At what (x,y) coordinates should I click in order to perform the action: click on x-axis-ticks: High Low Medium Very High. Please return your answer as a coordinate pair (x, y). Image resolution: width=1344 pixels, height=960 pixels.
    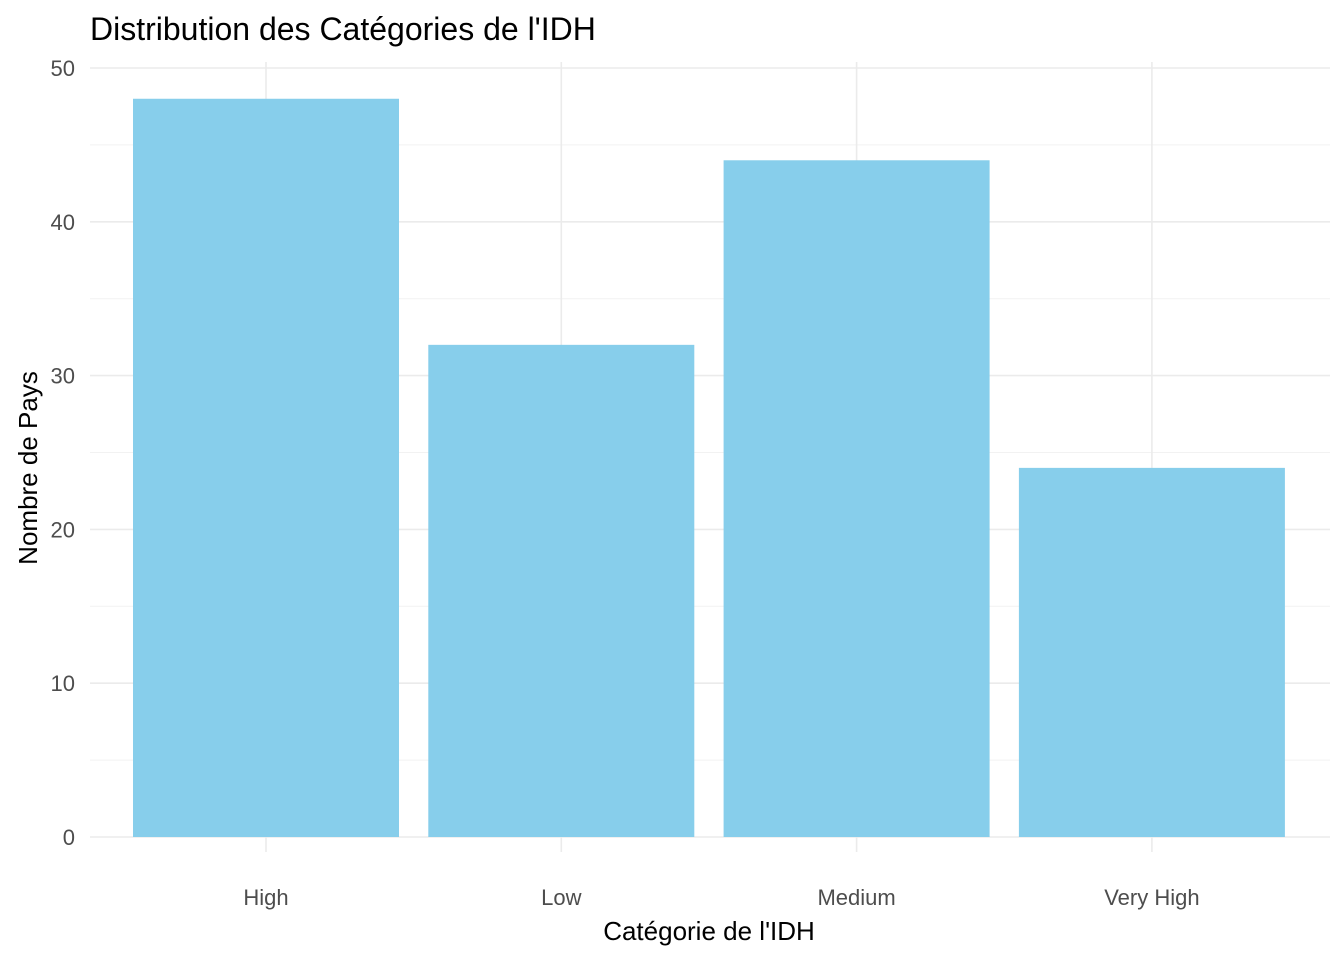
    Looking at the image, I should click on (721, 897).